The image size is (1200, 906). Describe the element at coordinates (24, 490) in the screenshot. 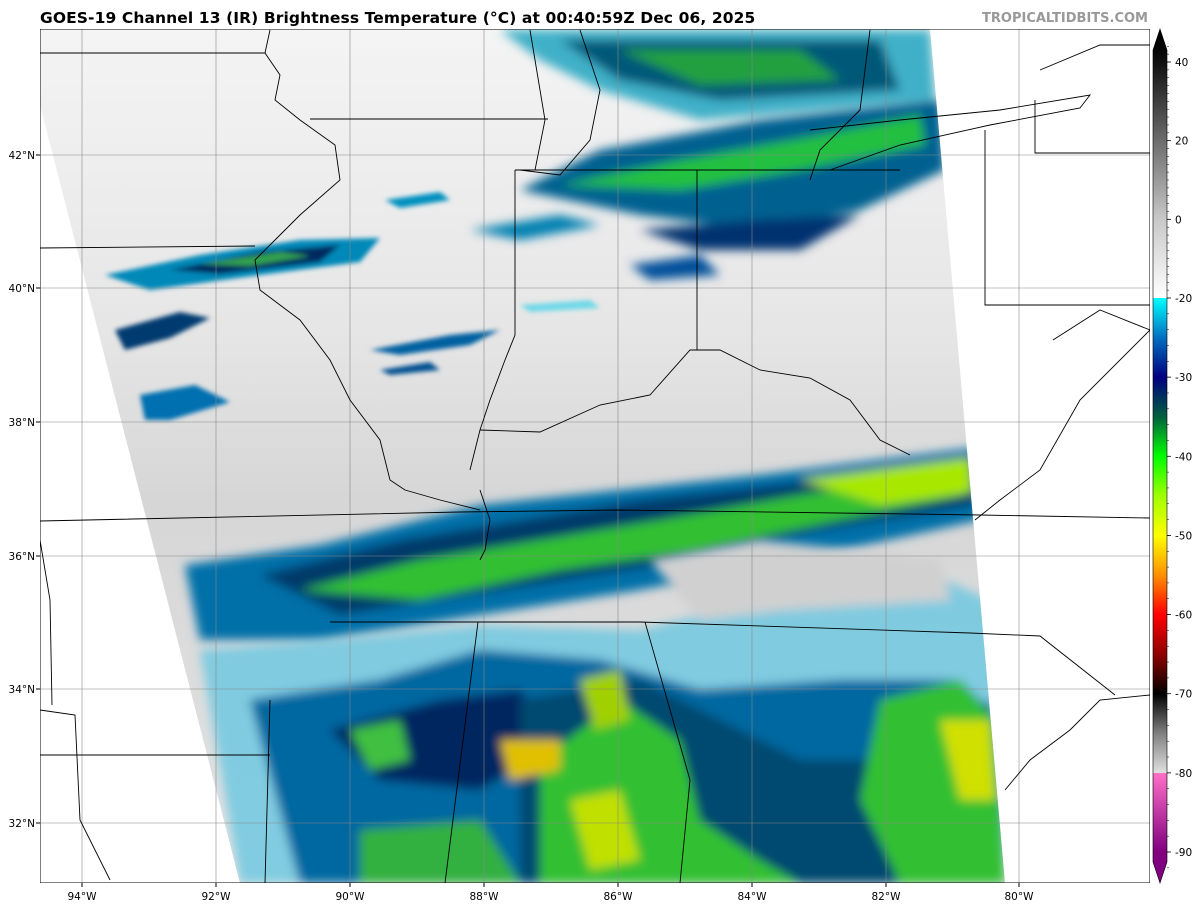

I see `latitude-labels: 42°N 40°N 38°N 36°N 34°N 32°N` at that location.